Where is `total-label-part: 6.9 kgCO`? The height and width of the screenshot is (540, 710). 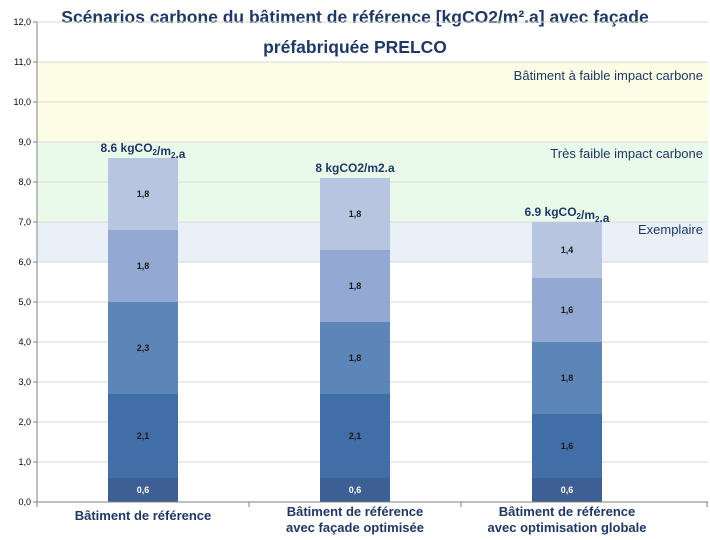
total-label-part: 6.9 kgCO is located at coordinates (551, 212).